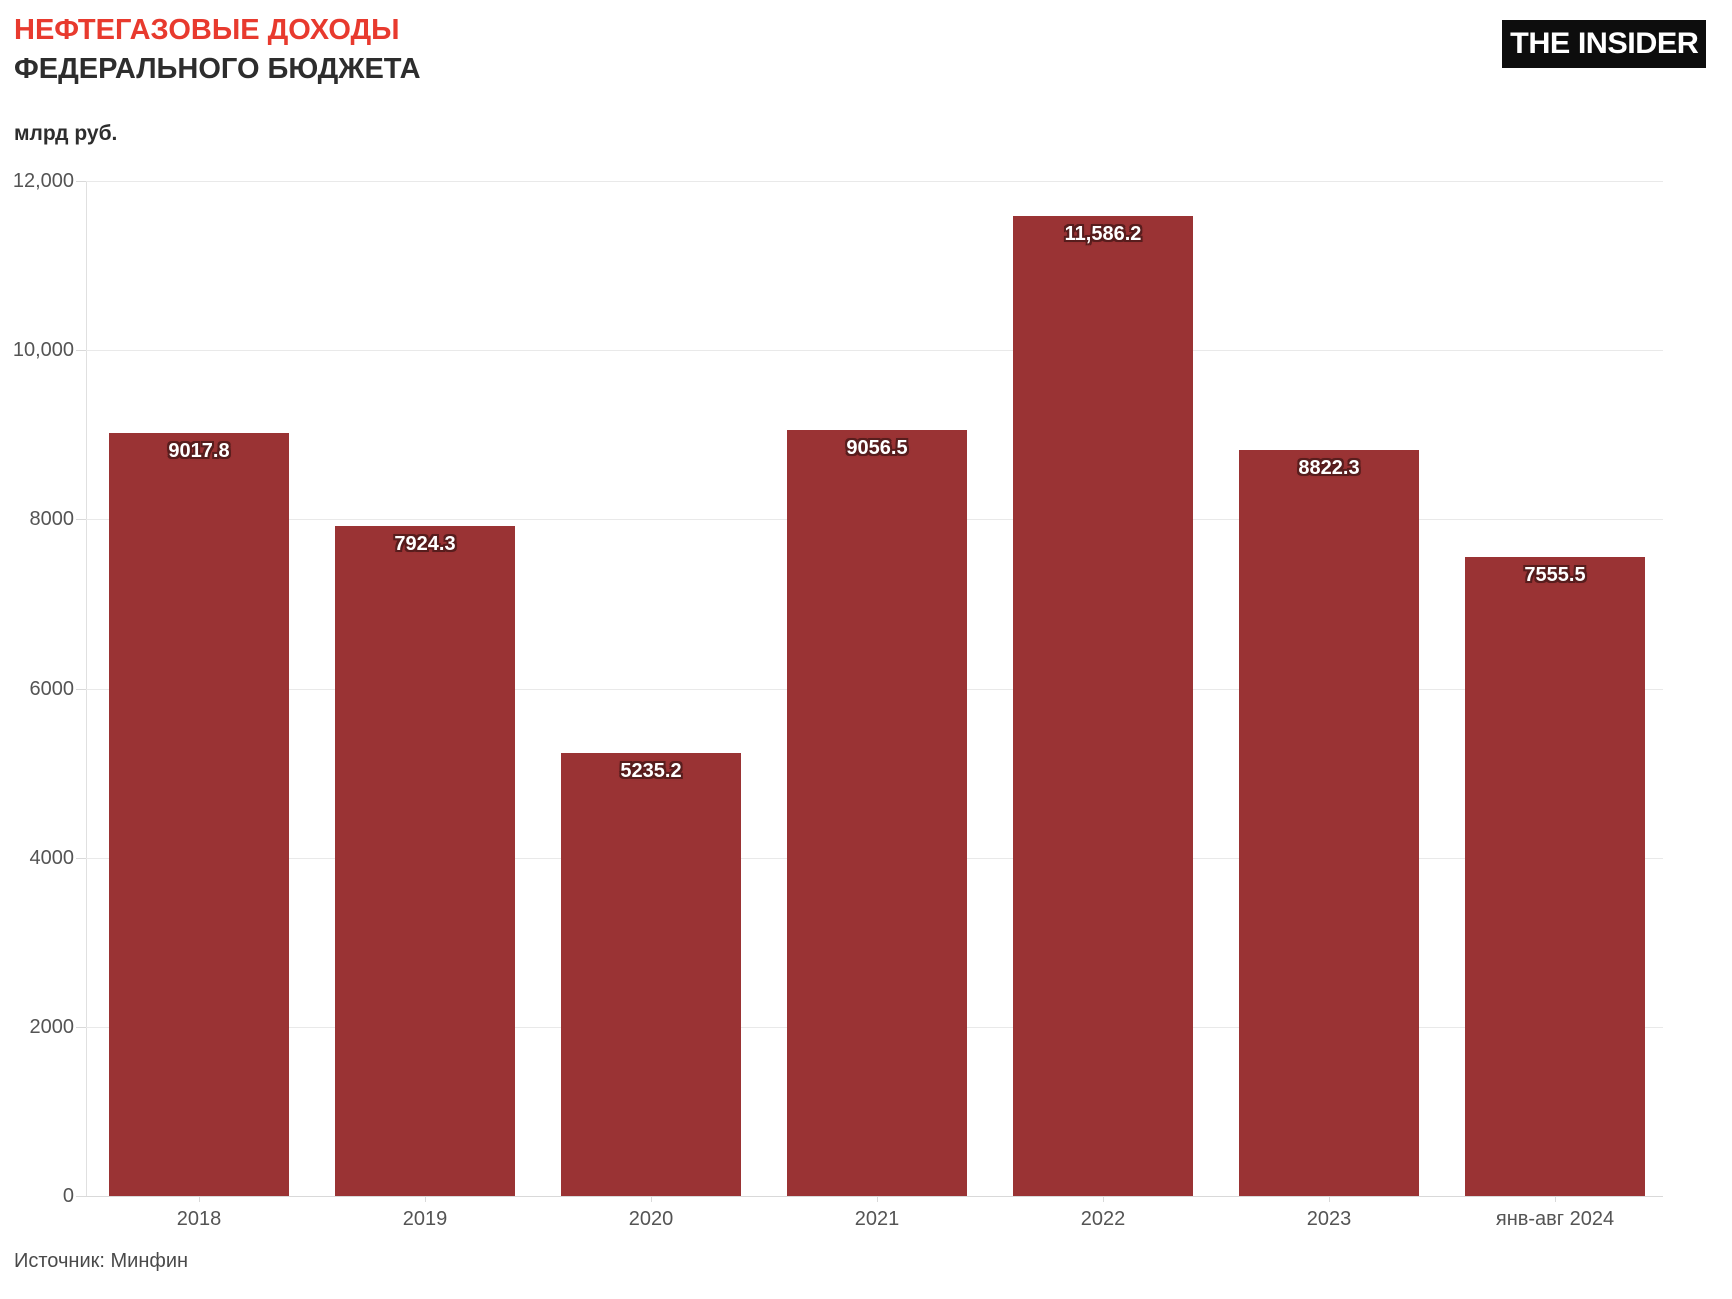 The image size is (1732, 1299). What do you see at coordinates (651, 771) in the screenshot?
I see `bar-value-label-2020: 5235.2` at bounding box center [651, 771].